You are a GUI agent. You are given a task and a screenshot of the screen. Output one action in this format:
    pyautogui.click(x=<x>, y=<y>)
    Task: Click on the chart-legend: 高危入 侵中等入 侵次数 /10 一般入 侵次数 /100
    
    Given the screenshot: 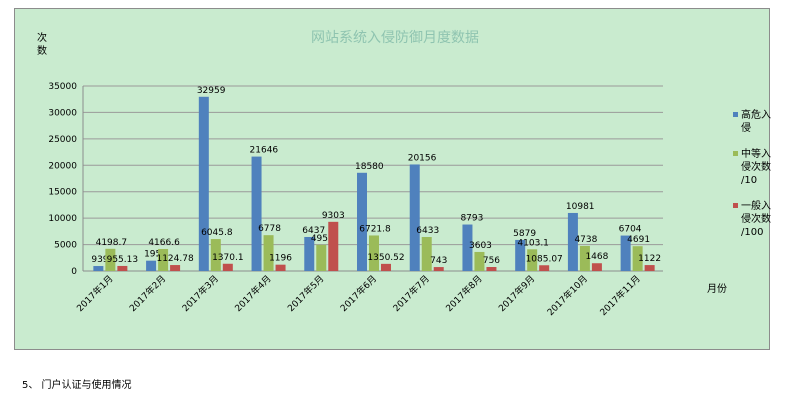 What is the action you would take?
    pyautogui.click(x=759, y=180)
    